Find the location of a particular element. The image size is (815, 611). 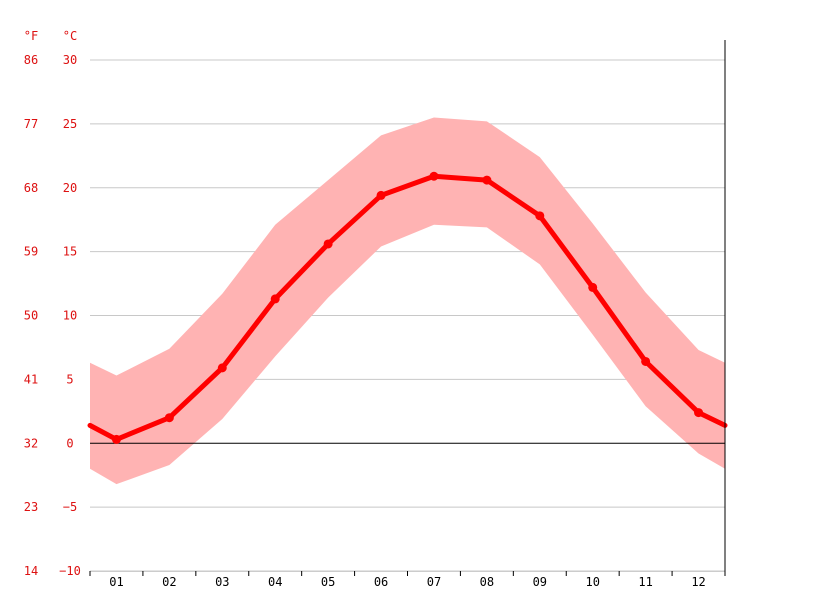

x-tick-label-04: 04 is located at coordinates (275, 582).